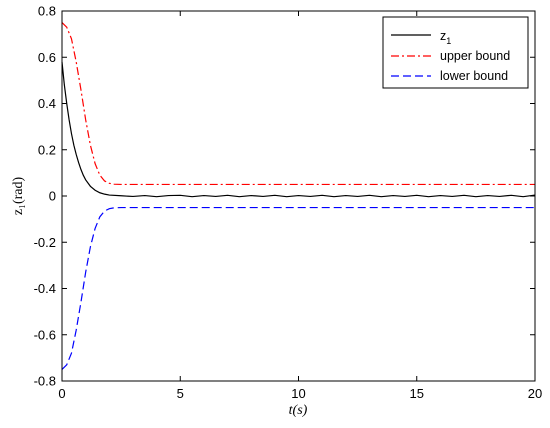  What do you see at coordinates (45, 381) in the screenshot?
I see `y-tick-label: -0.8` at bounding box center [45, 381].